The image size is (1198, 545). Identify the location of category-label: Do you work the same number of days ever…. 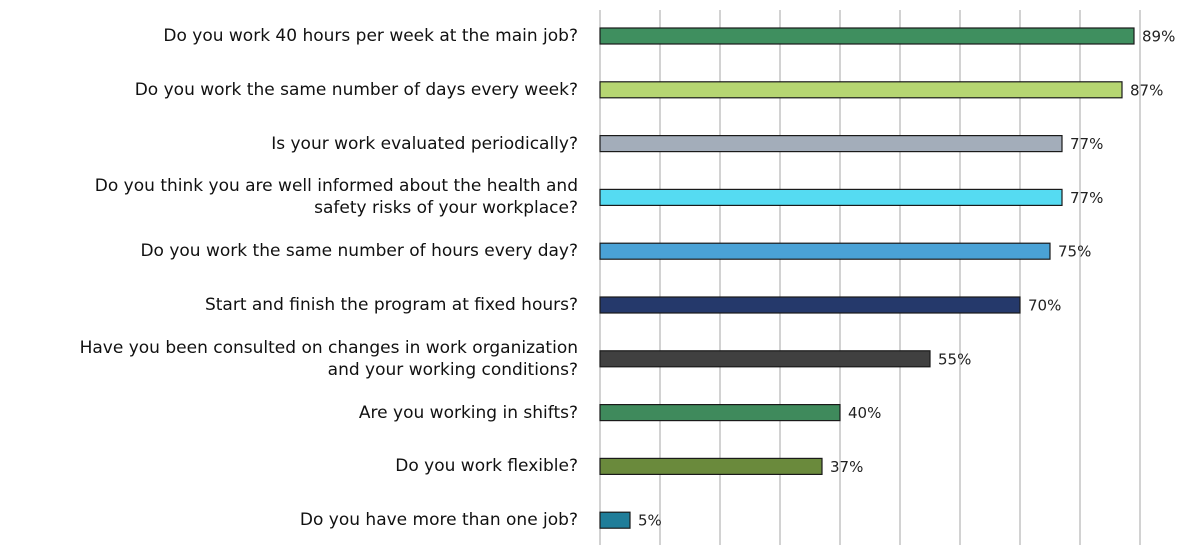
(356, 89).